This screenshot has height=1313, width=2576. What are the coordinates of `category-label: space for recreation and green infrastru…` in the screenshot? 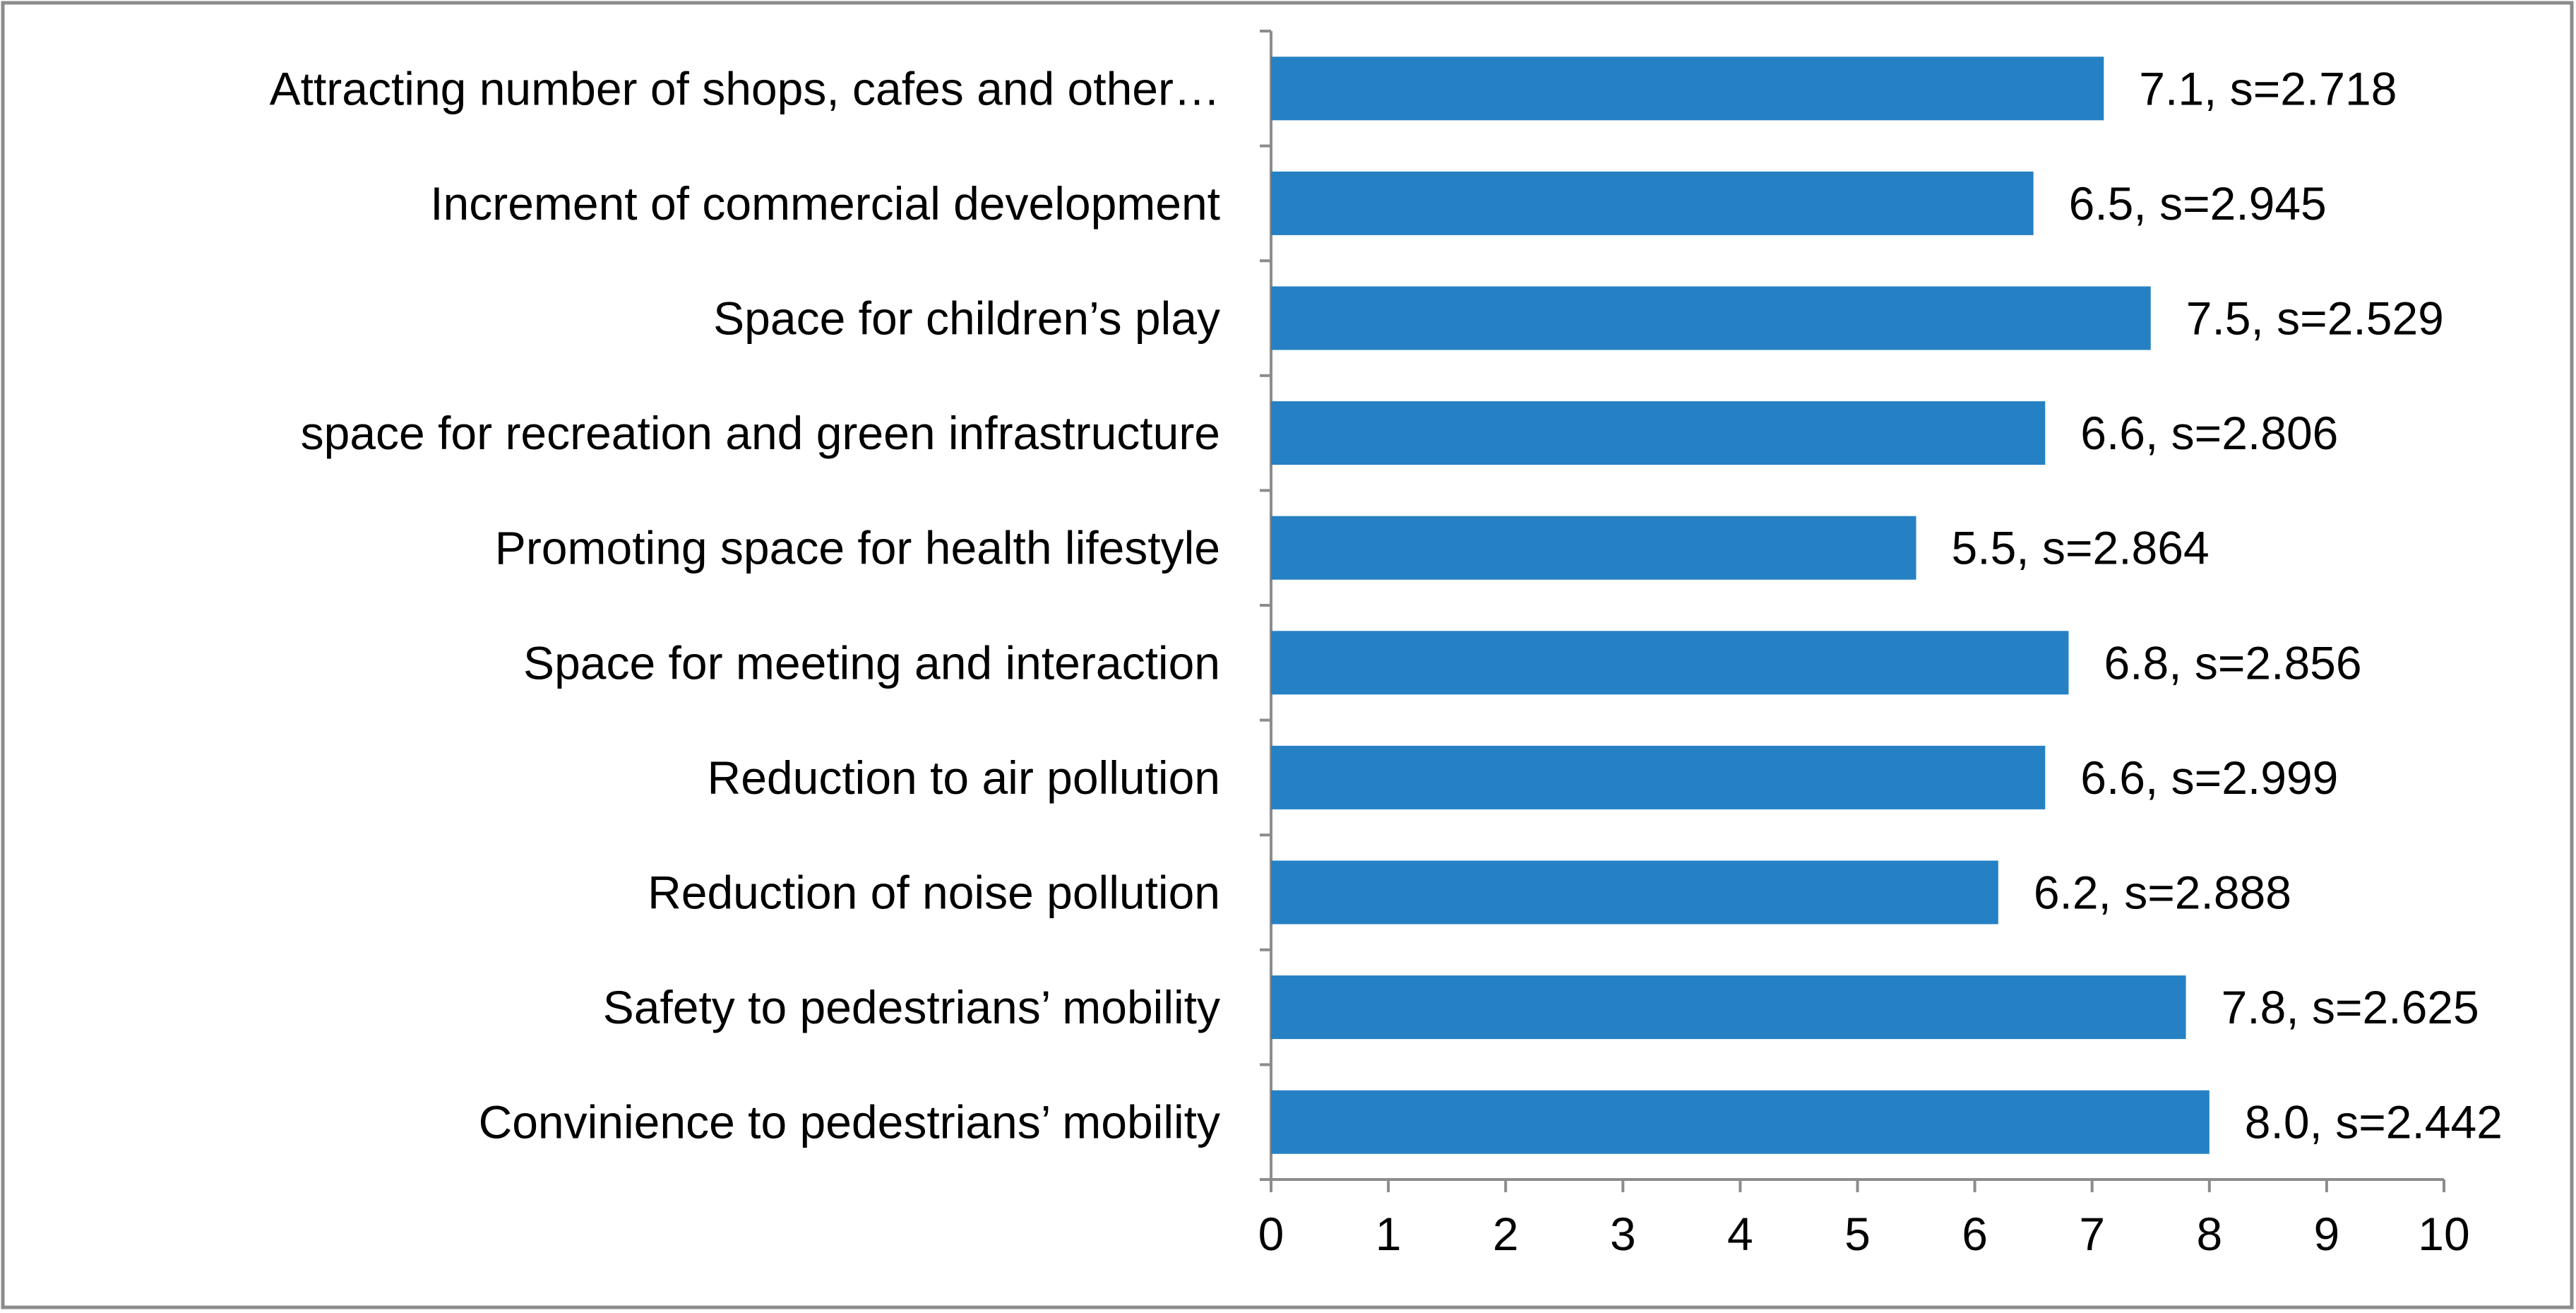 It's located at (760, 433).